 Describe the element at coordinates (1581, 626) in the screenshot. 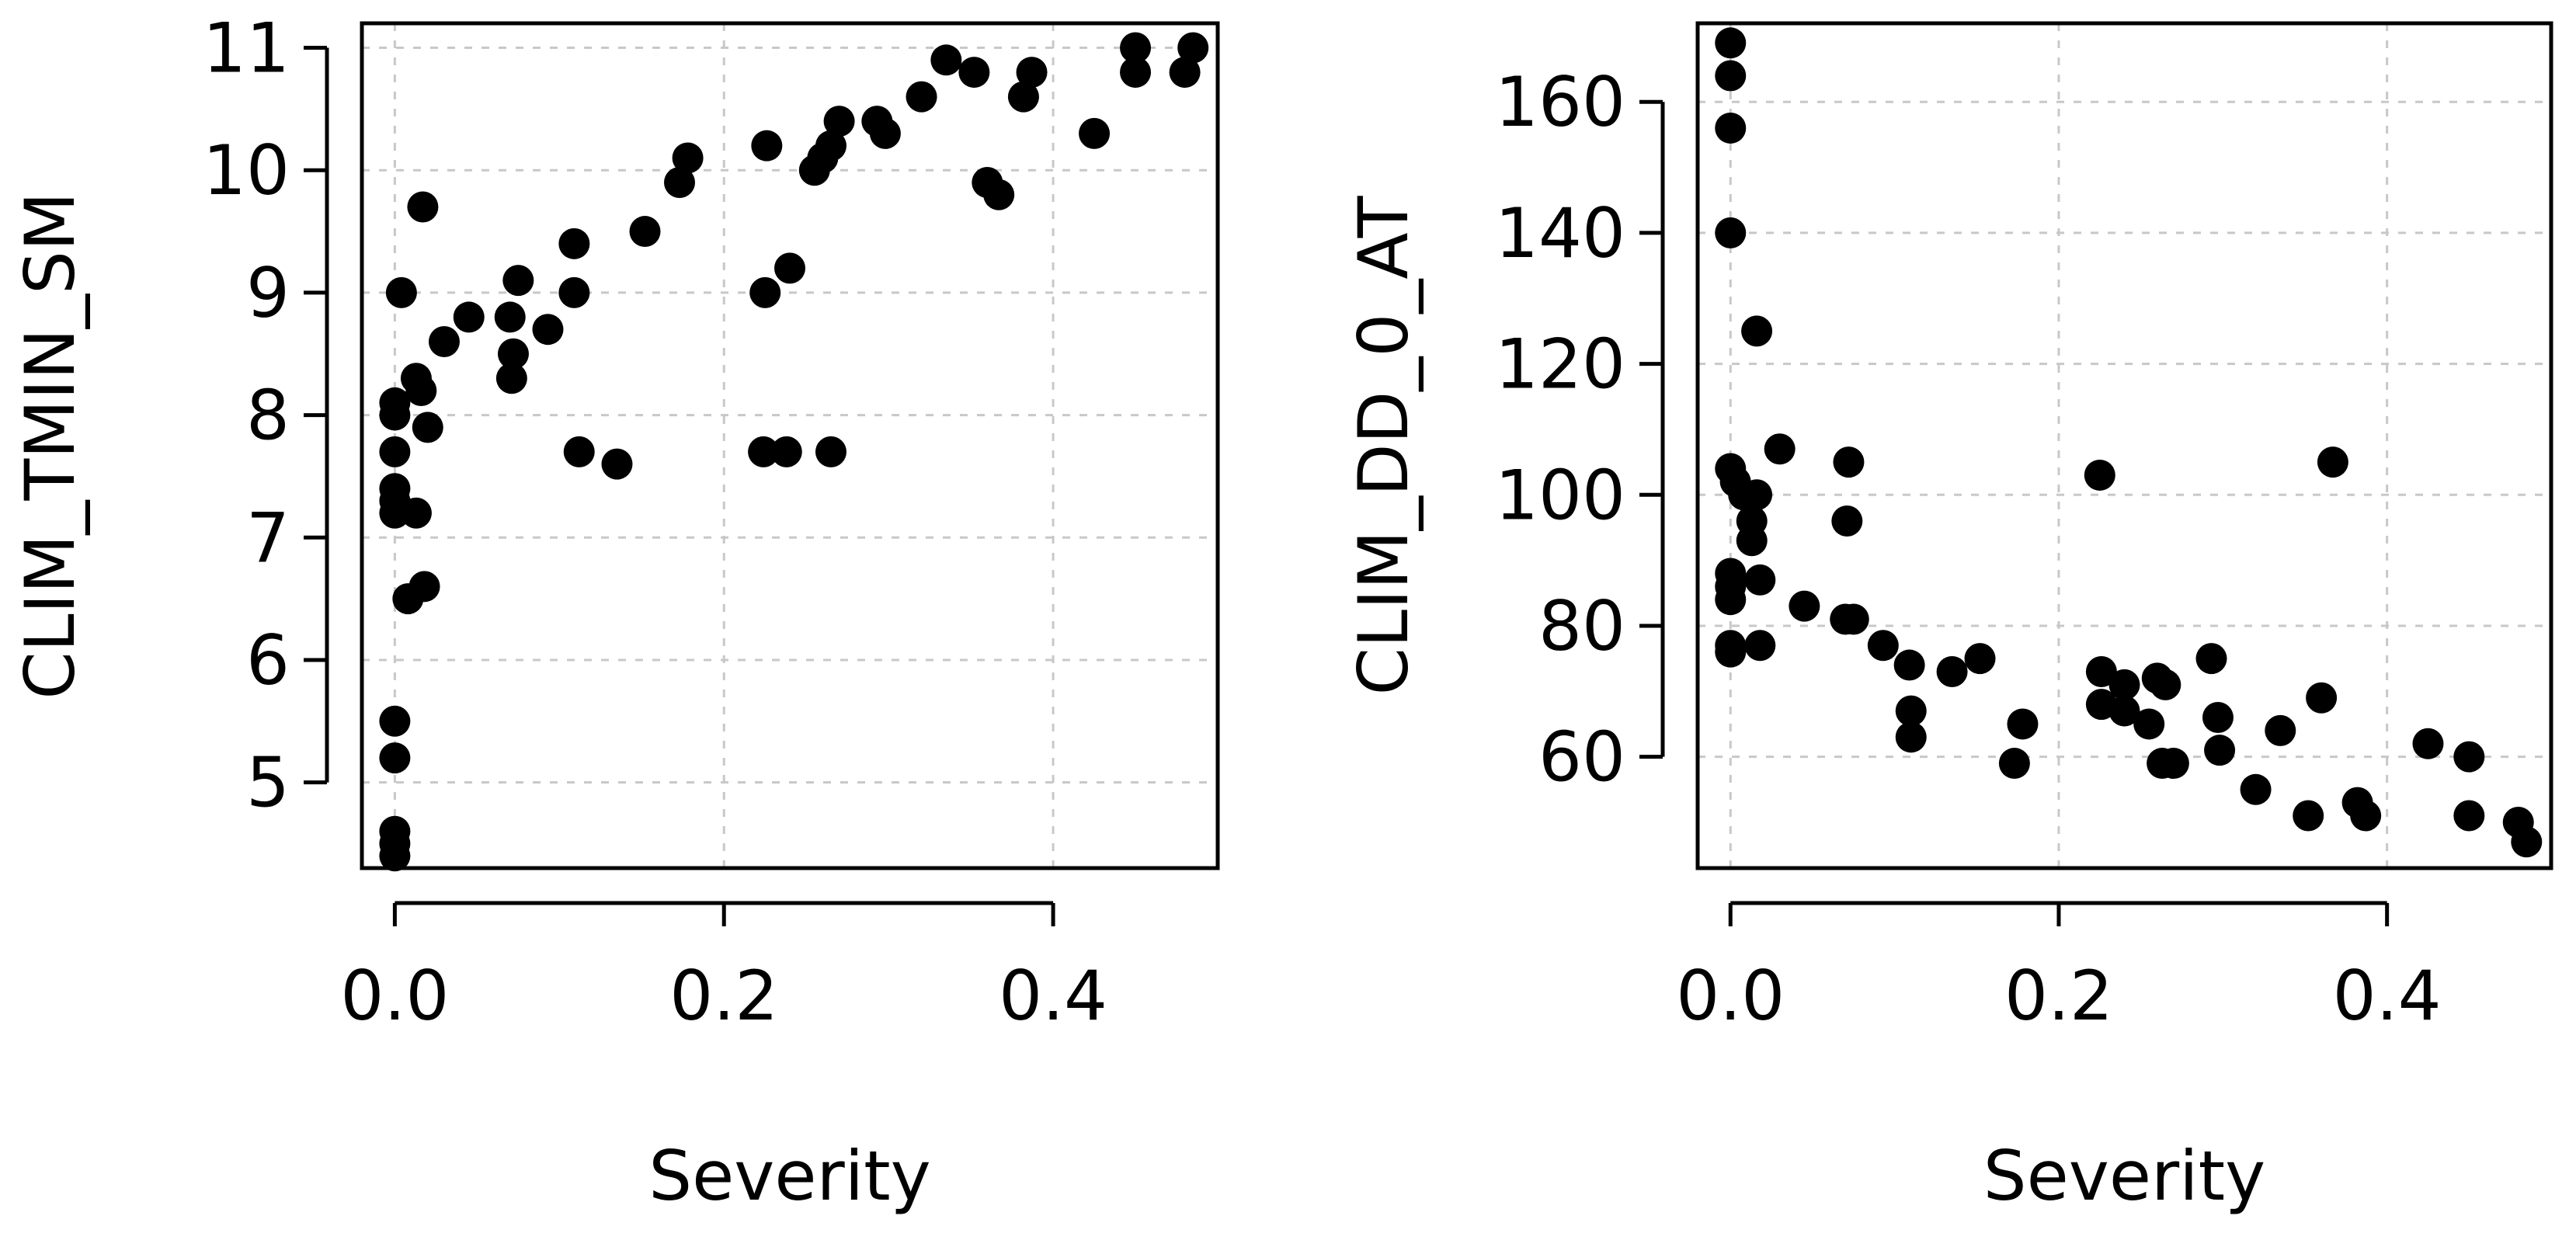

I see `dd-y-tick-label-1: 80` at that location.